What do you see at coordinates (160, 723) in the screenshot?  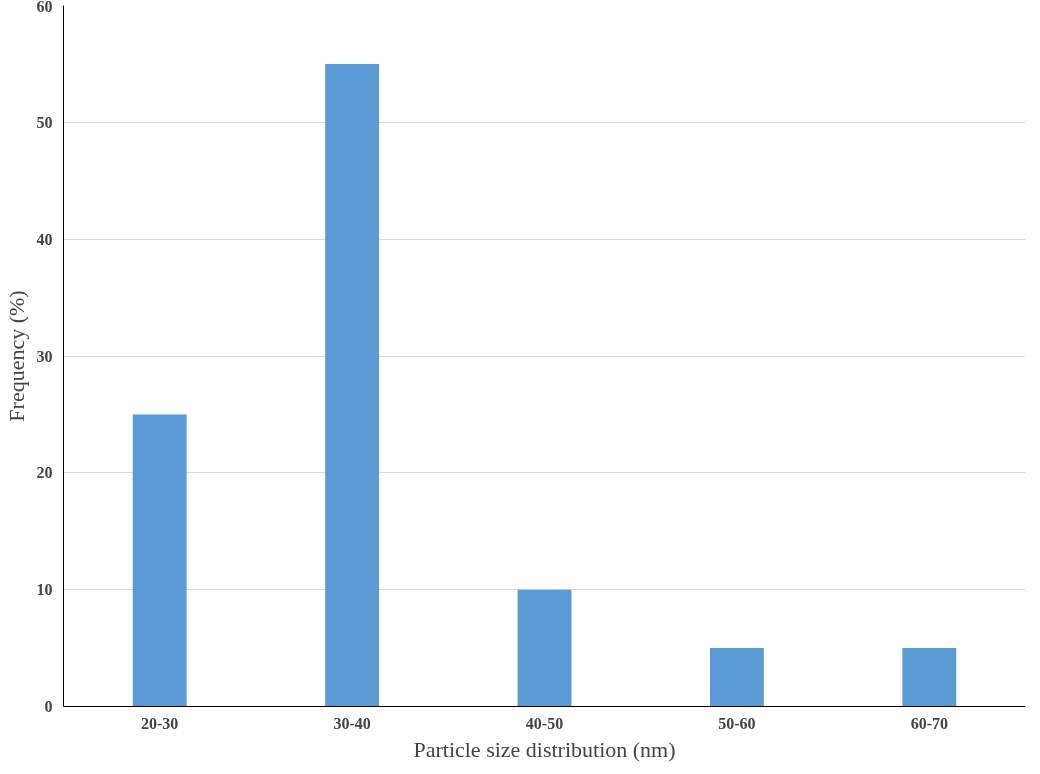 I see `x-tick-label: 20-30` at bounding box center [160, 723].